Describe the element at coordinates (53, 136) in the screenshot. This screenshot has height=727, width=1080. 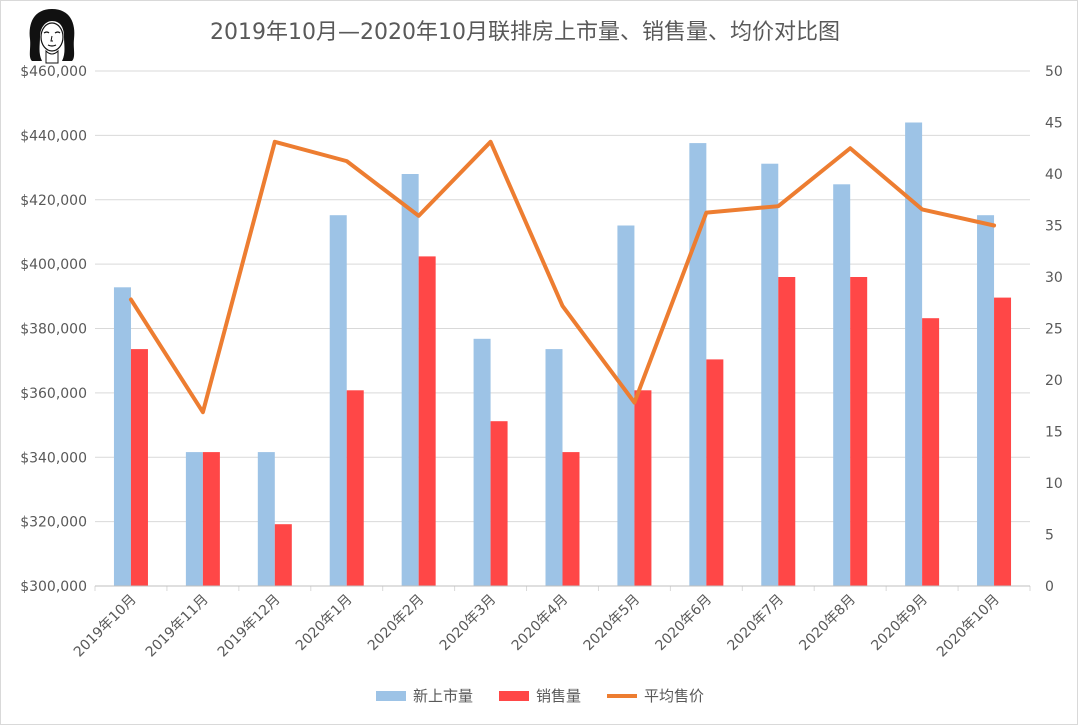
I see `left-axis-tick-label: $440,000` at that location.